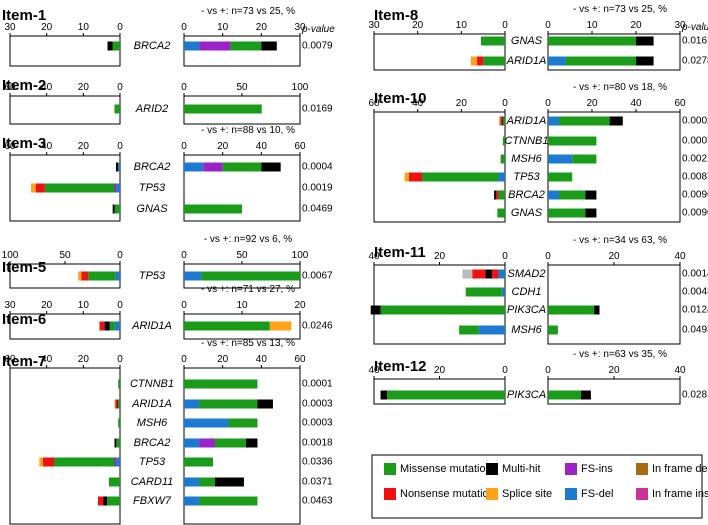 The width and height of the screenshot is (708, 525). I want to click on legend-swatch-splice, so click(492, 494).